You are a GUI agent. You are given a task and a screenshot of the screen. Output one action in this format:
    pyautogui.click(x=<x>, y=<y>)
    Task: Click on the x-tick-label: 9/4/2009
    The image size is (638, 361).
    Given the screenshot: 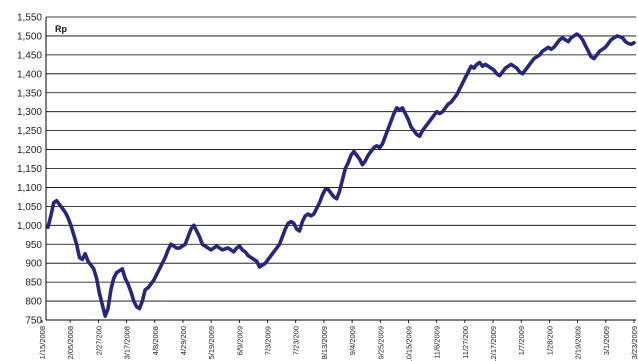 What is the action you would take?
    pyautogui.click(x=352, y=340)
    